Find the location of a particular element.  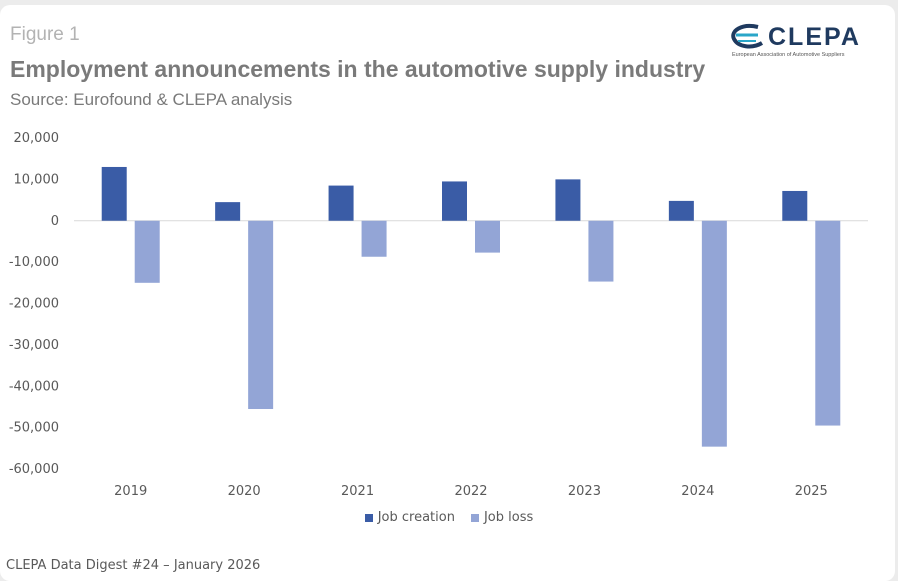

x-tick-label-2019: 2019 is located at coordinates (130, 491).